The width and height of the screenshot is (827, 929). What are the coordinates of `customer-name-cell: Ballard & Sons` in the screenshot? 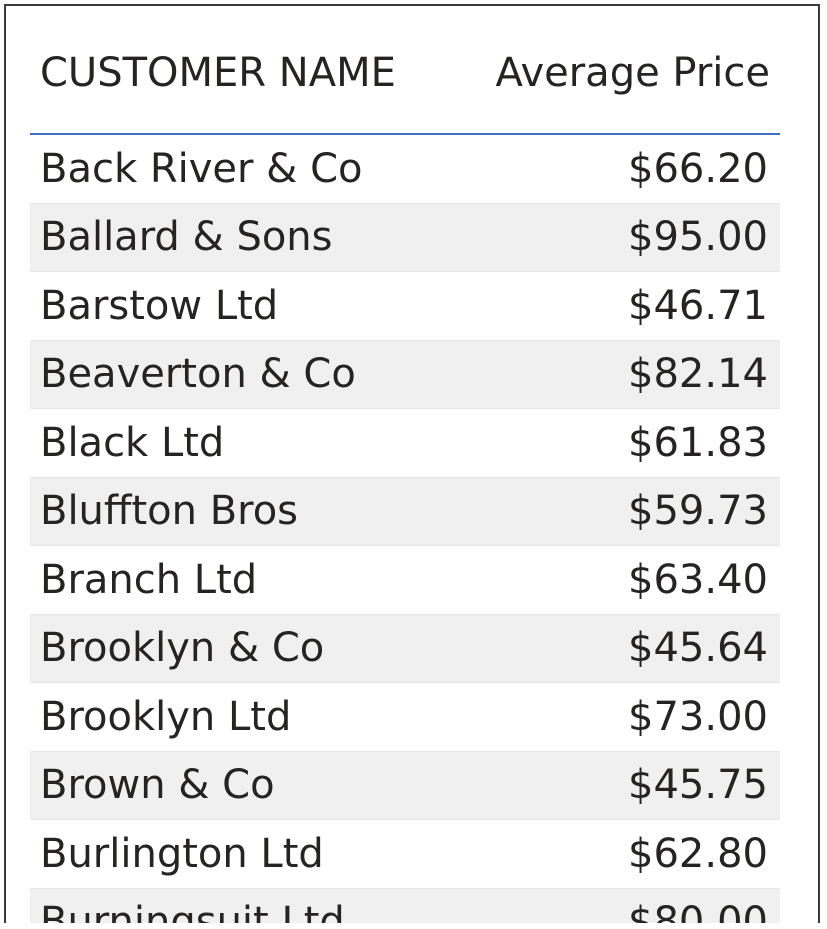 It's located at (186, 237).